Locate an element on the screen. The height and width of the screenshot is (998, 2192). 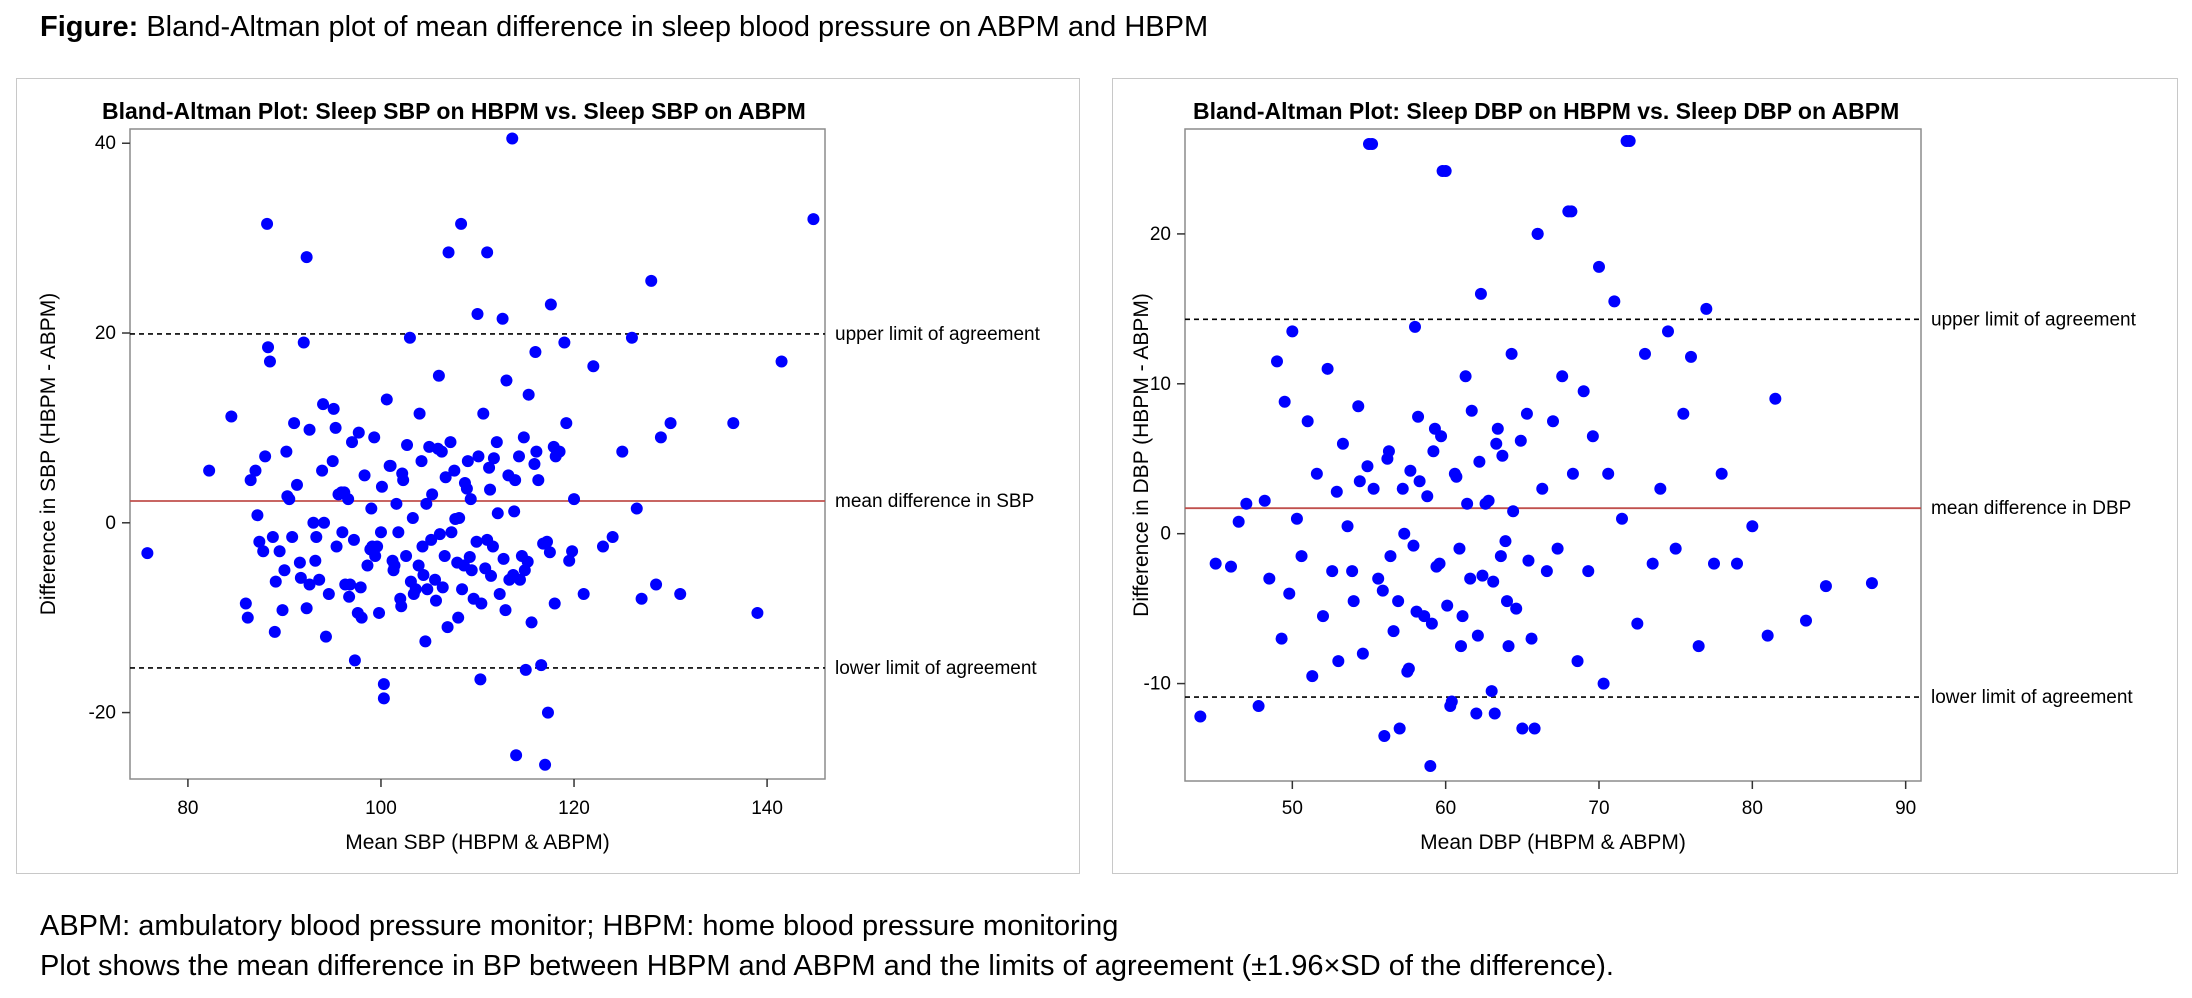
x-tick-label: 140 is located at coordinates (767, 808).